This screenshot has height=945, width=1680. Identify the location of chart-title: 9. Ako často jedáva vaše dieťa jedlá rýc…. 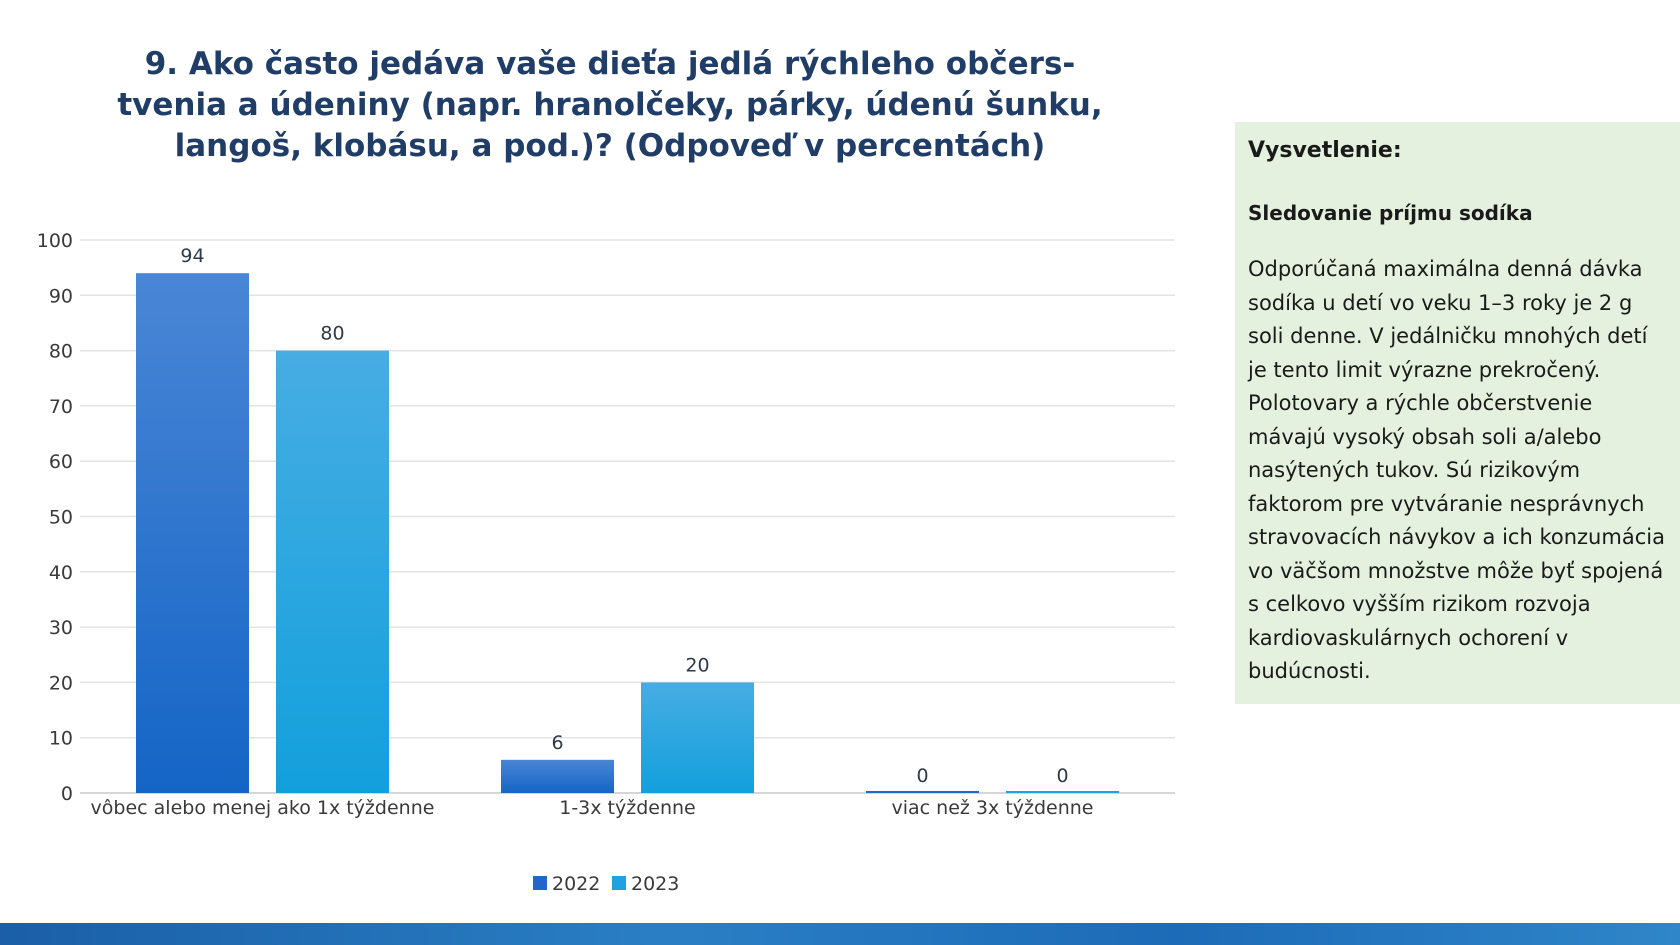
(610, 105).